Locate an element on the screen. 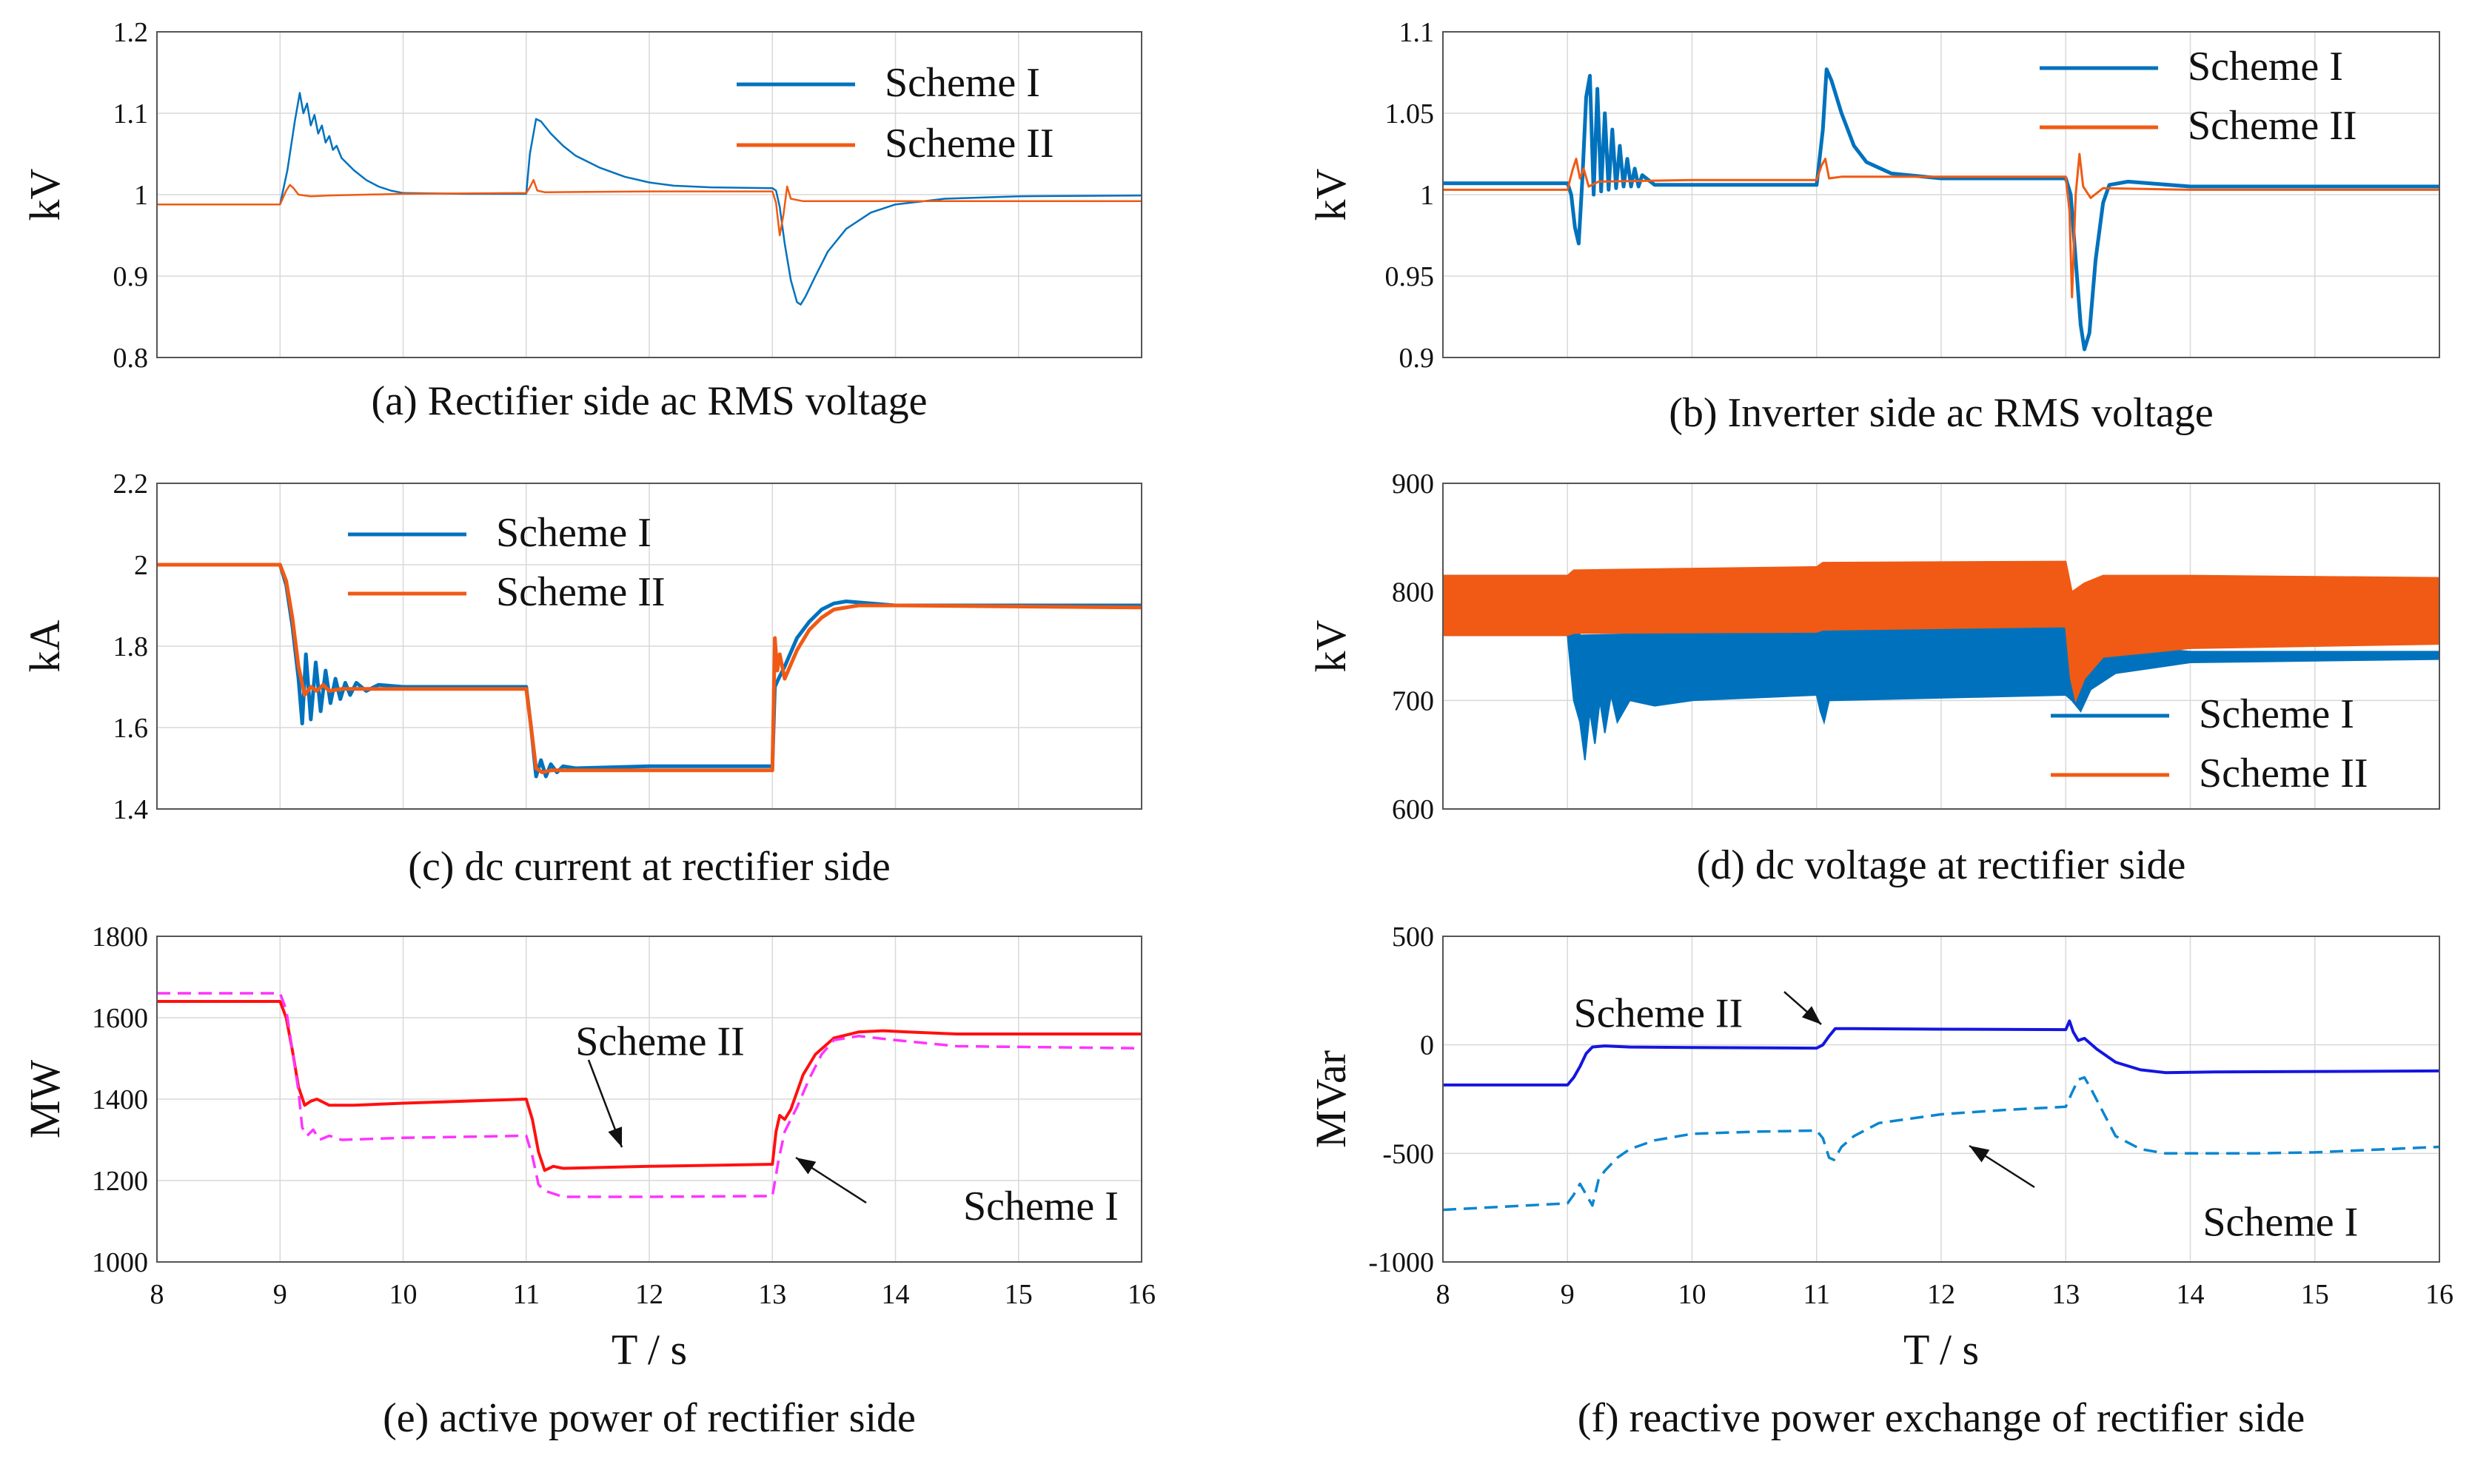 This screenshot has width=2472, height=1484. y-tick-label: 1.4 is located at coordinates (131, 809).